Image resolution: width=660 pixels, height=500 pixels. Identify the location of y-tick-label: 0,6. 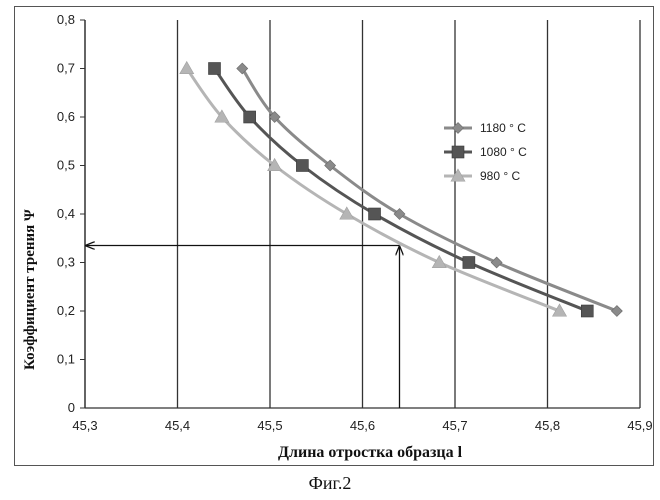
(66, 116).